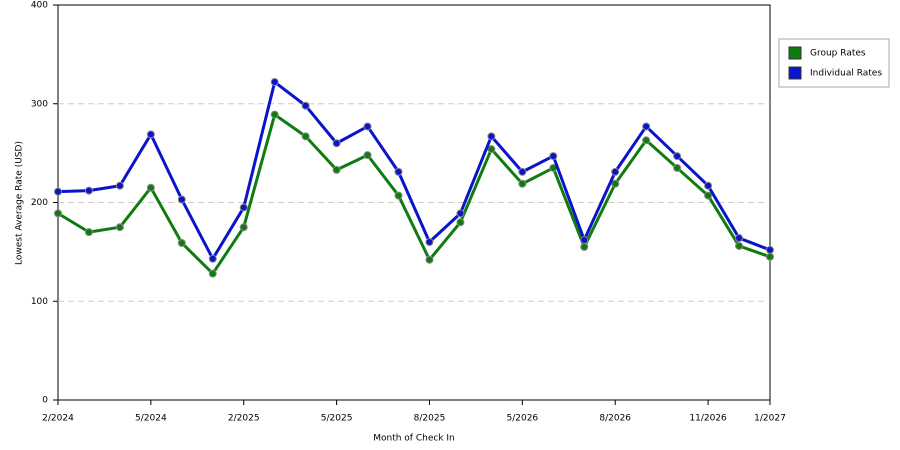  What do you see at coordinates (337, 419) in the screenshot?
I see `x-tick-label: 5/2025` at bounding box center [337, 419].